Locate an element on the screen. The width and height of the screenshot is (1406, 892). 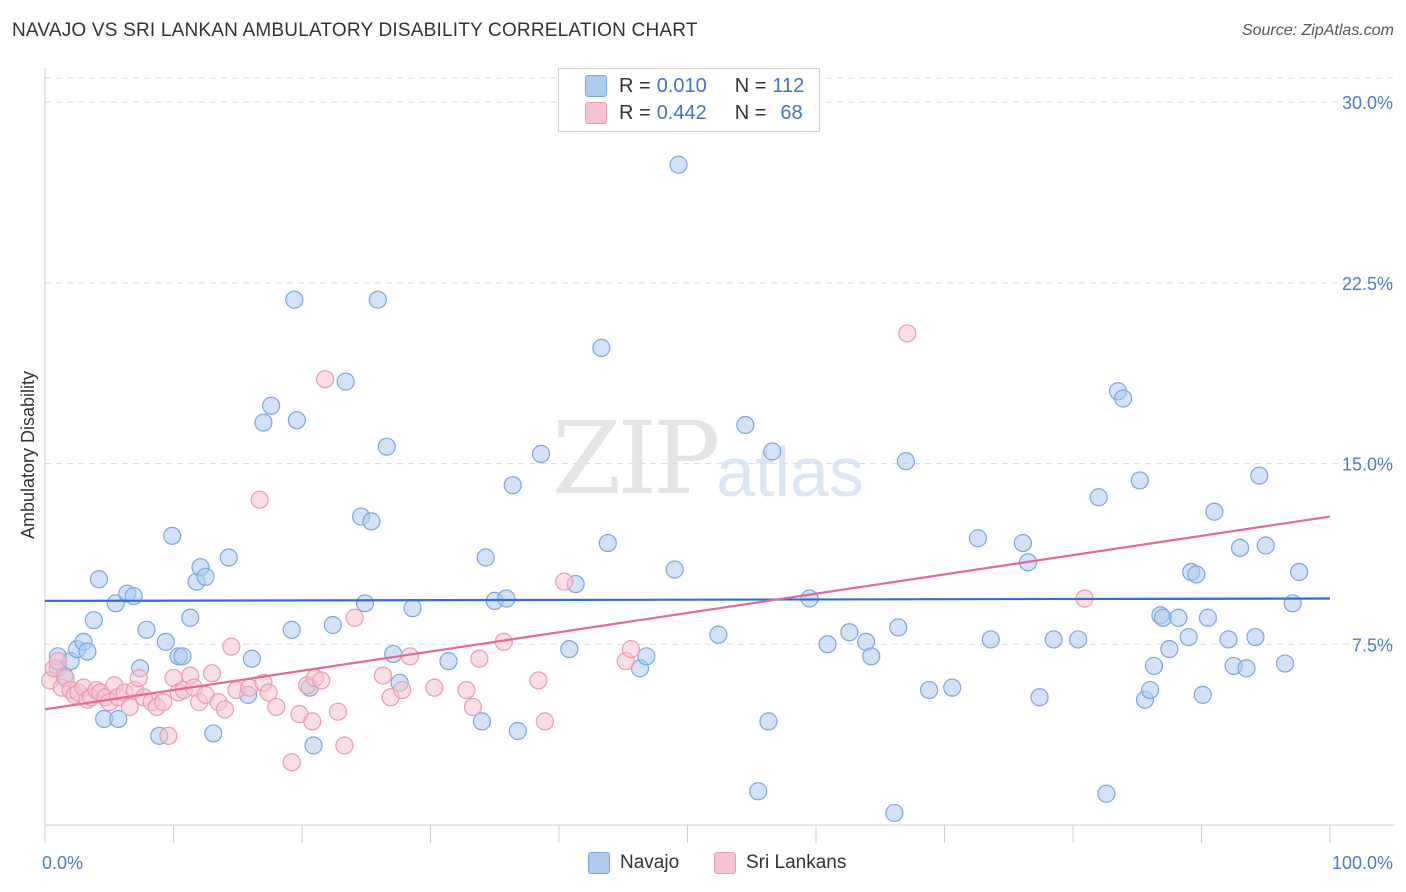
watermark-atlas: atlas is located at coordinates (790, 472).